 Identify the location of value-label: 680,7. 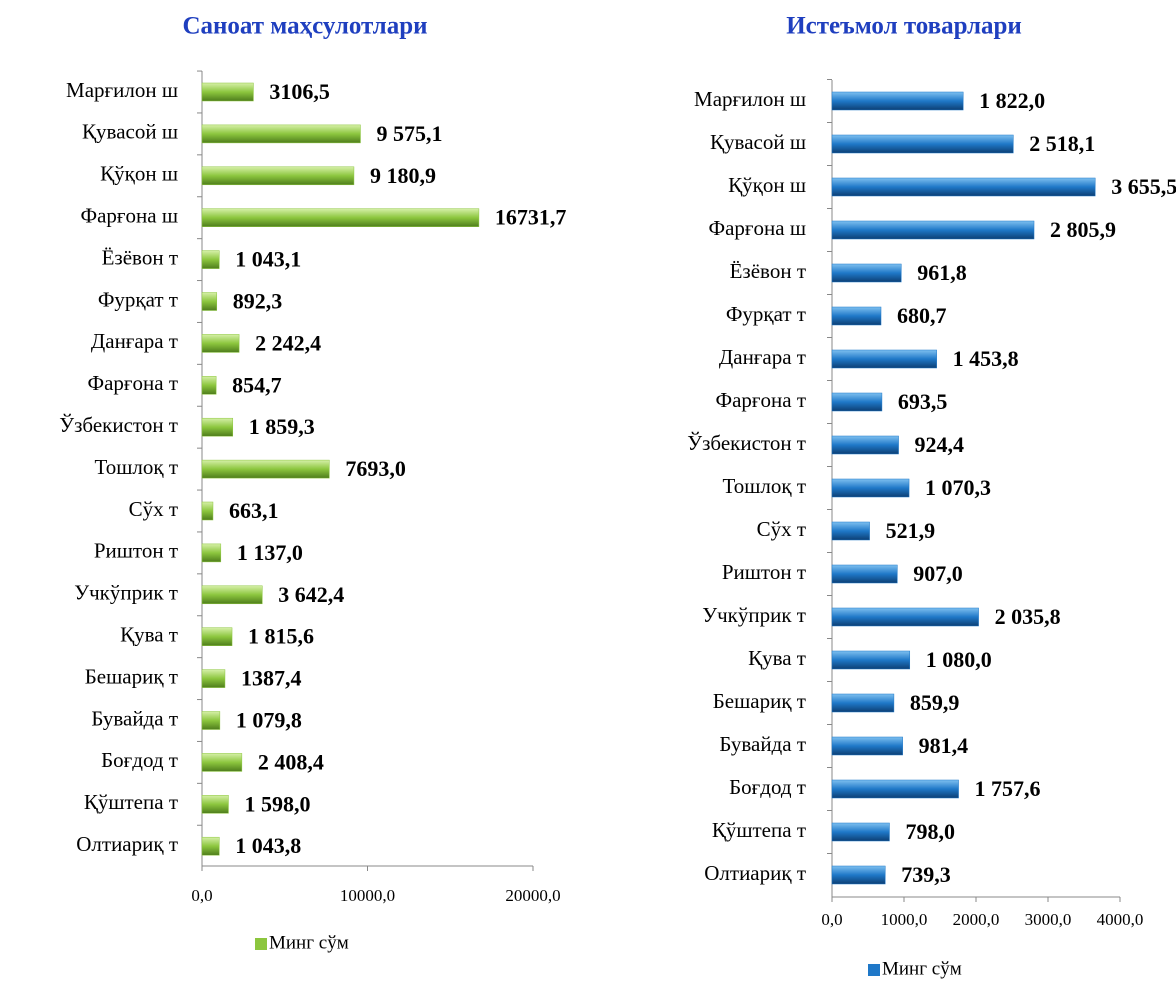
(922, 315).